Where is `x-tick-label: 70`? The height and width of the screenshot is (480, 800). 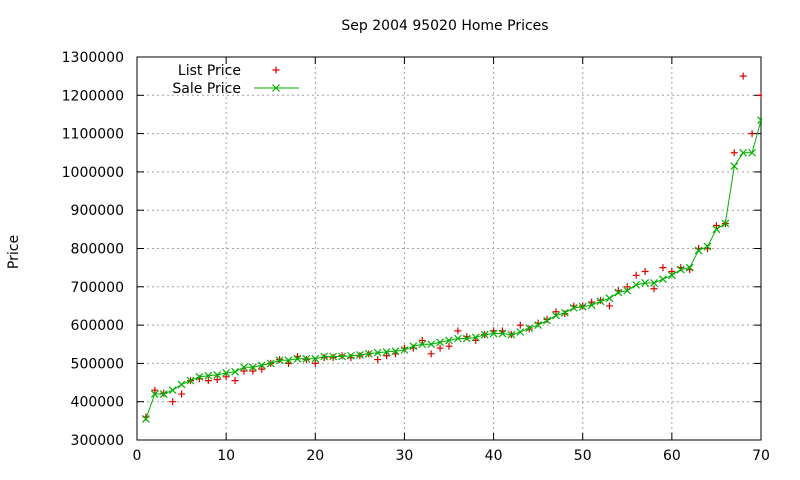
x-tick-label: 70 is located at coordinates (761, 456).